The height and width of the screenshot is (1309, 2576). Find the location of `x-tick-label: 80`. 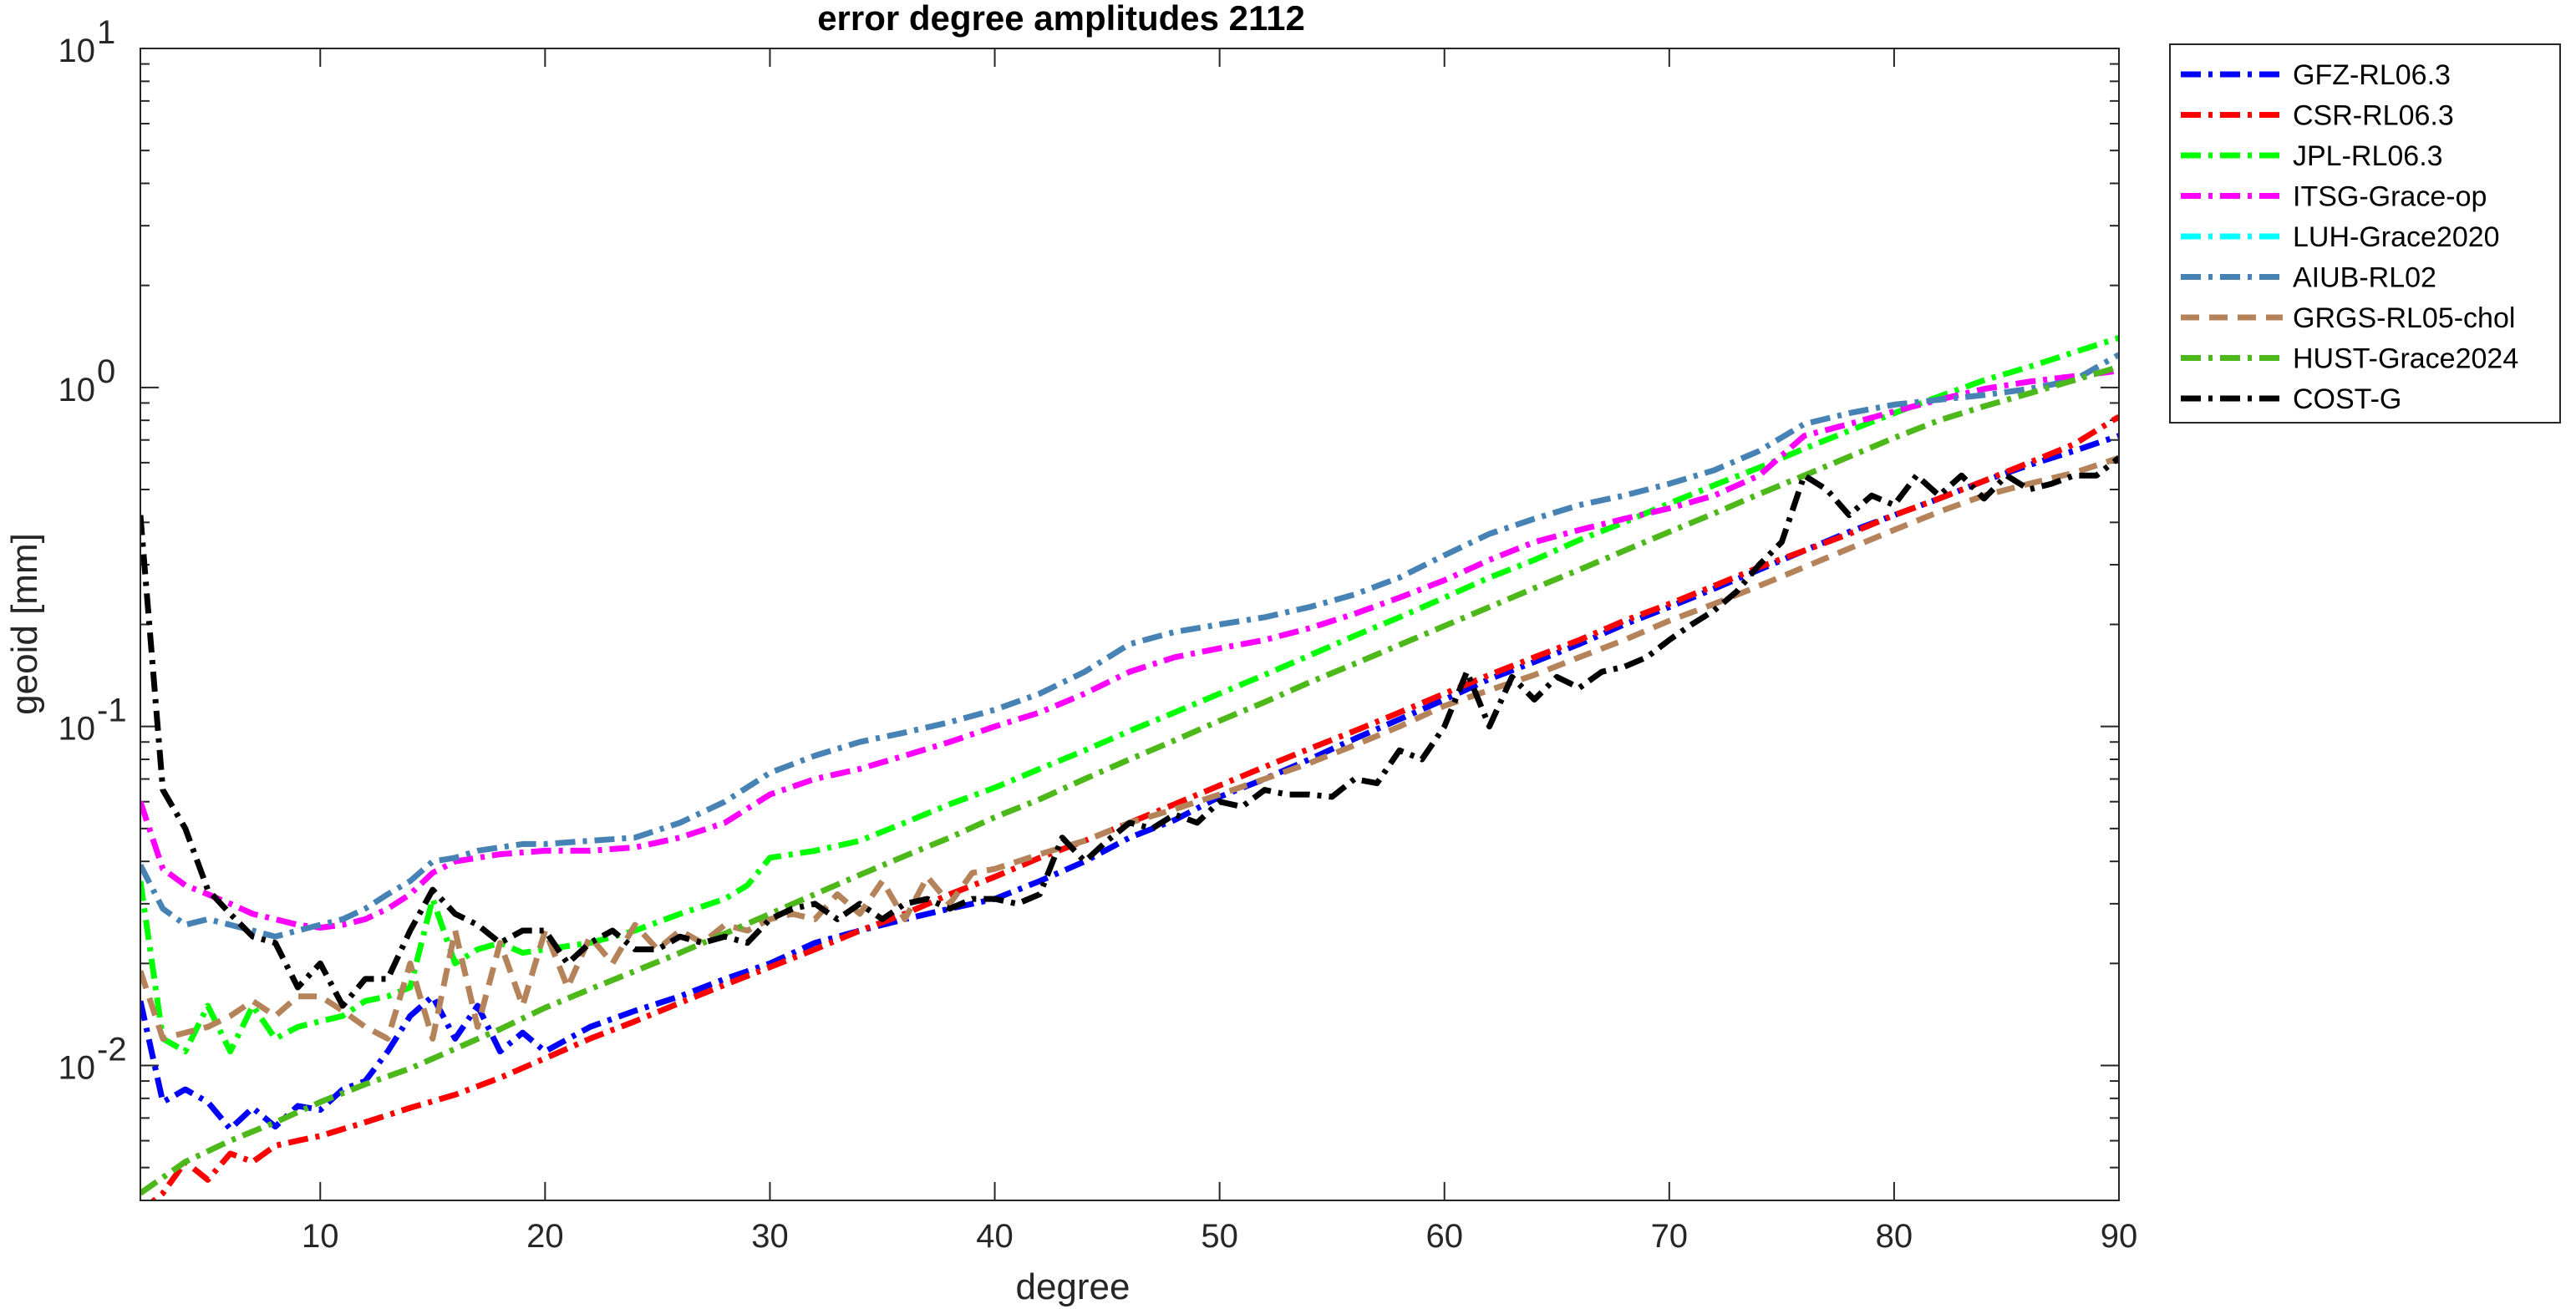

x-tick-label: 80 is located at coordinates (1894, 1236).